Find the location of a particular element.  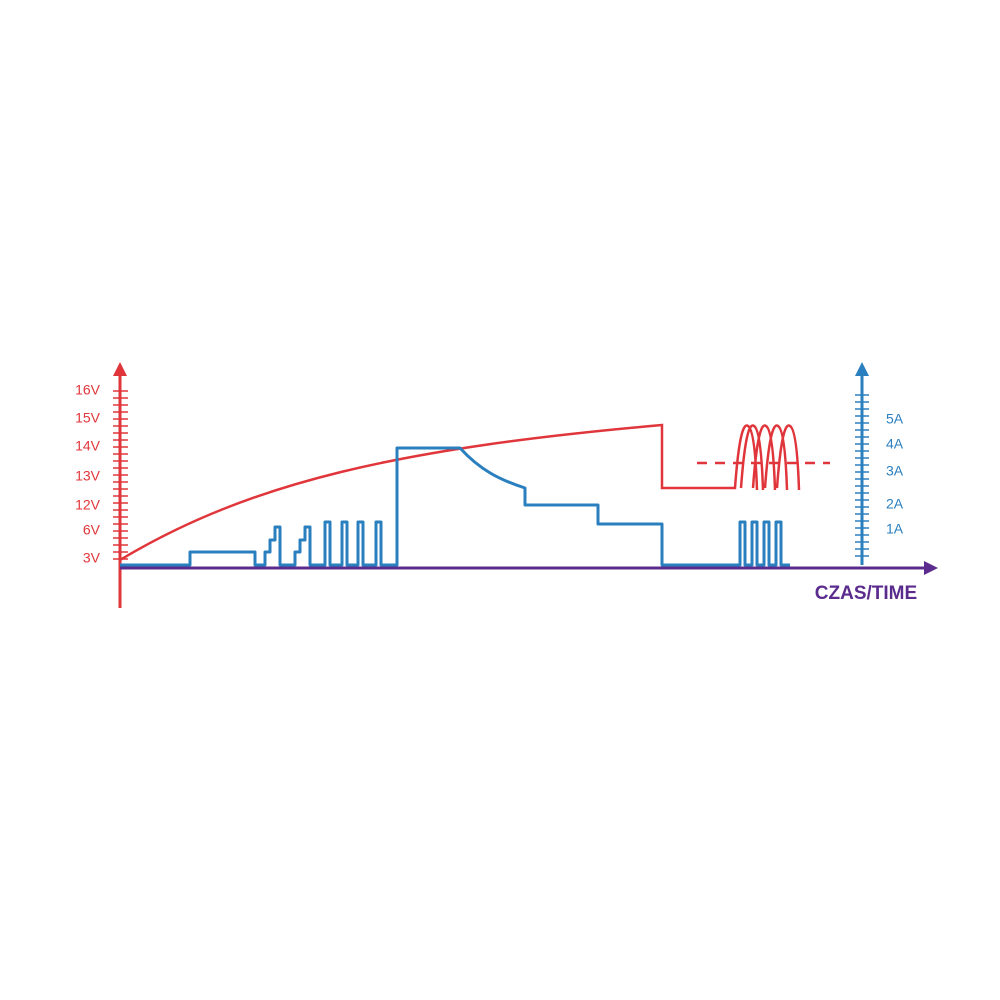

time-axis-label: CZAS/TIME is located at coordinates (866, 593).